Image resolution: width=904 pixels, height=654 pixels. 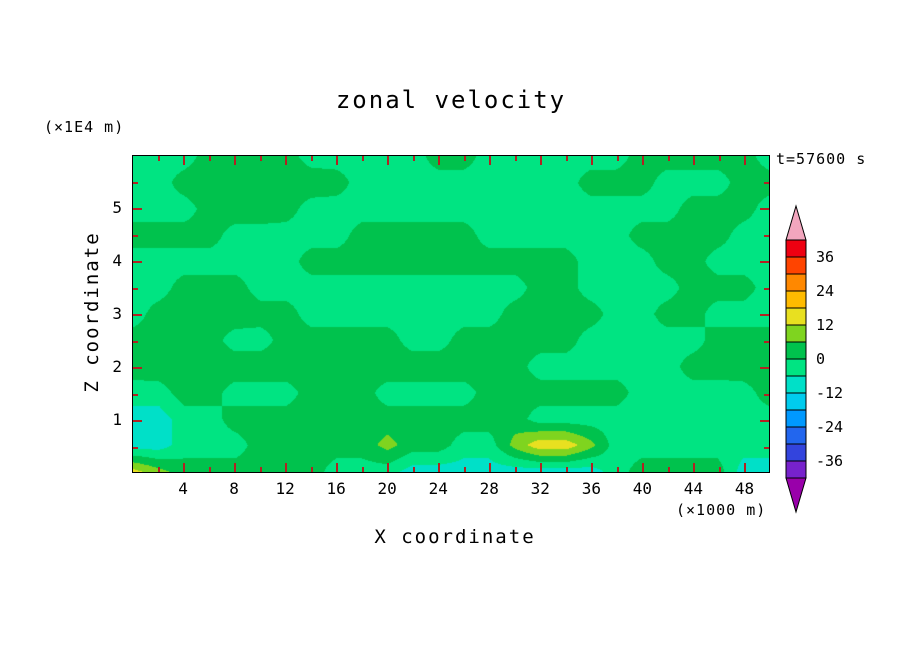 What do you see at coordinates (285, 488) in the screenshot?
I see `x-tick-label: 12` at bounding box center [285, 488].